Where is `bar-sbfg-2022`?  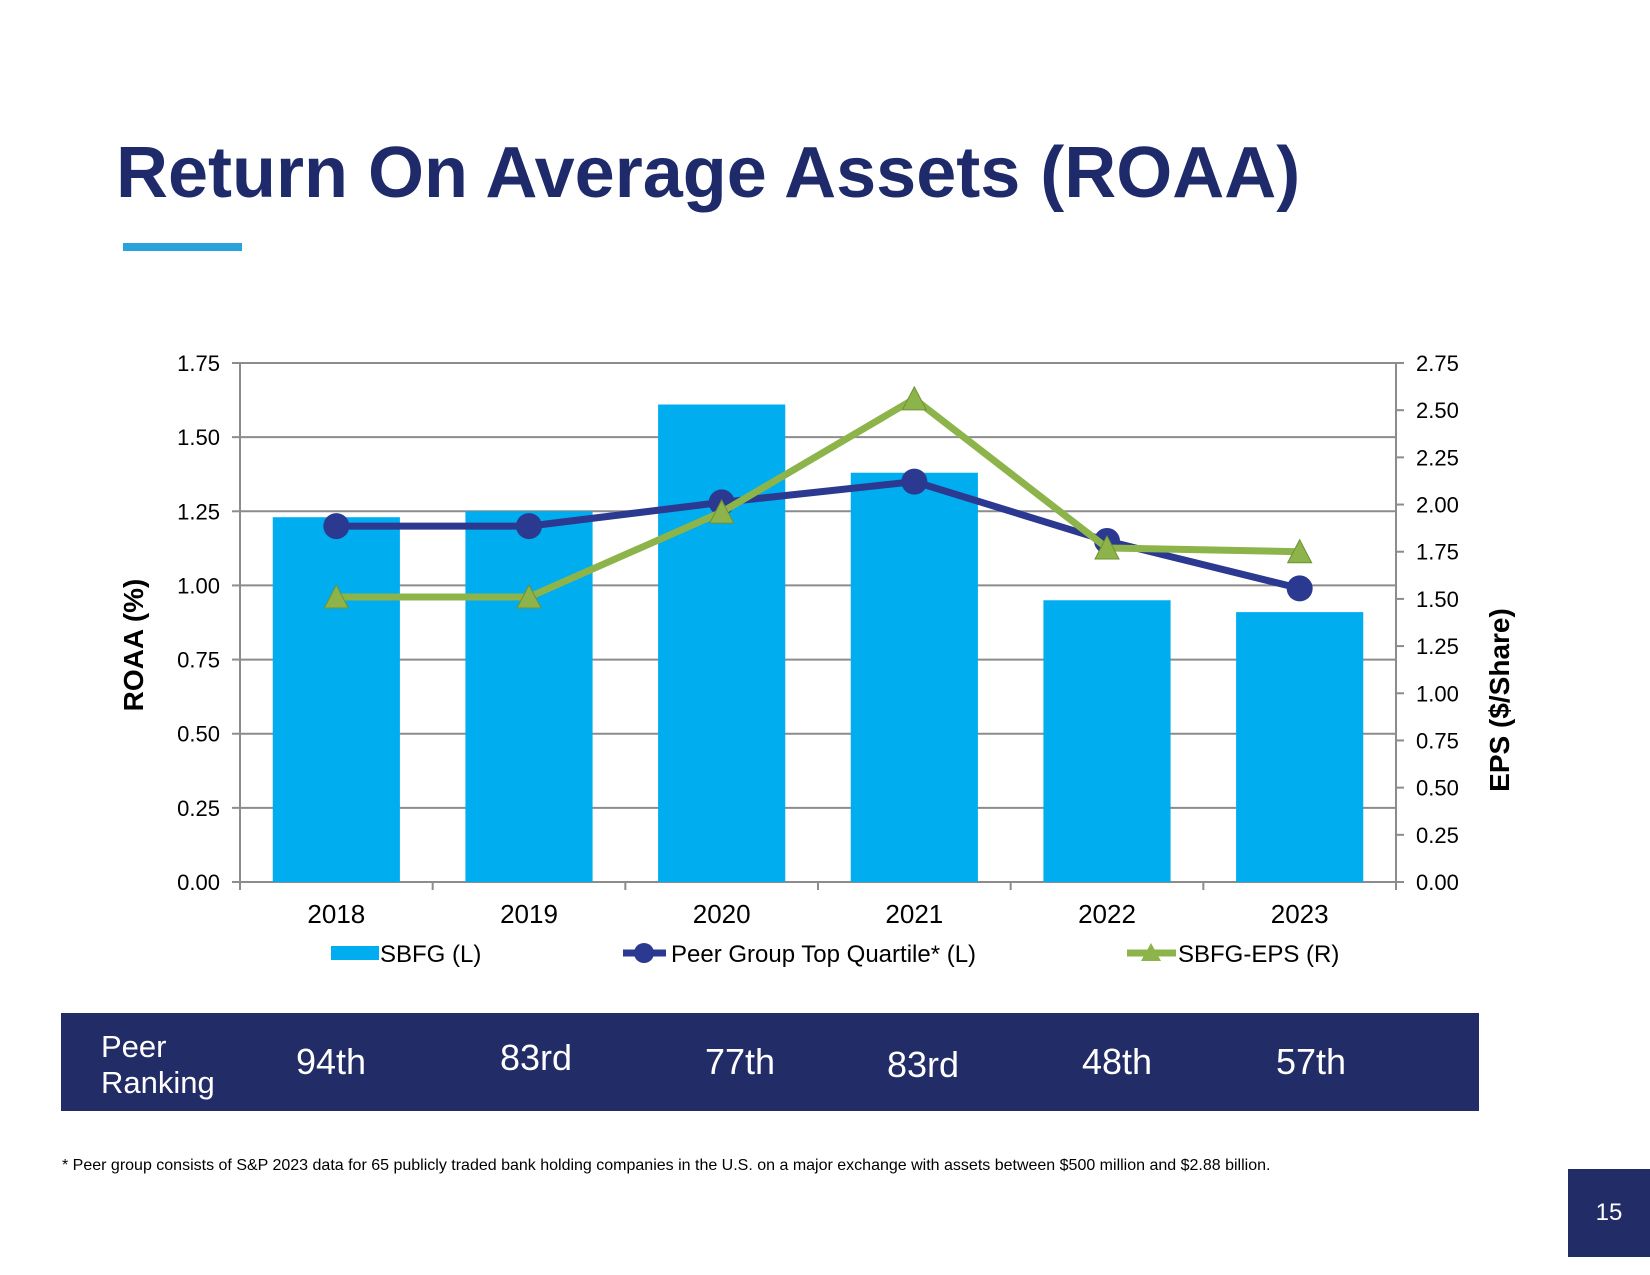 bar-sbfg-2022 is located at coordinates (1107, 741).